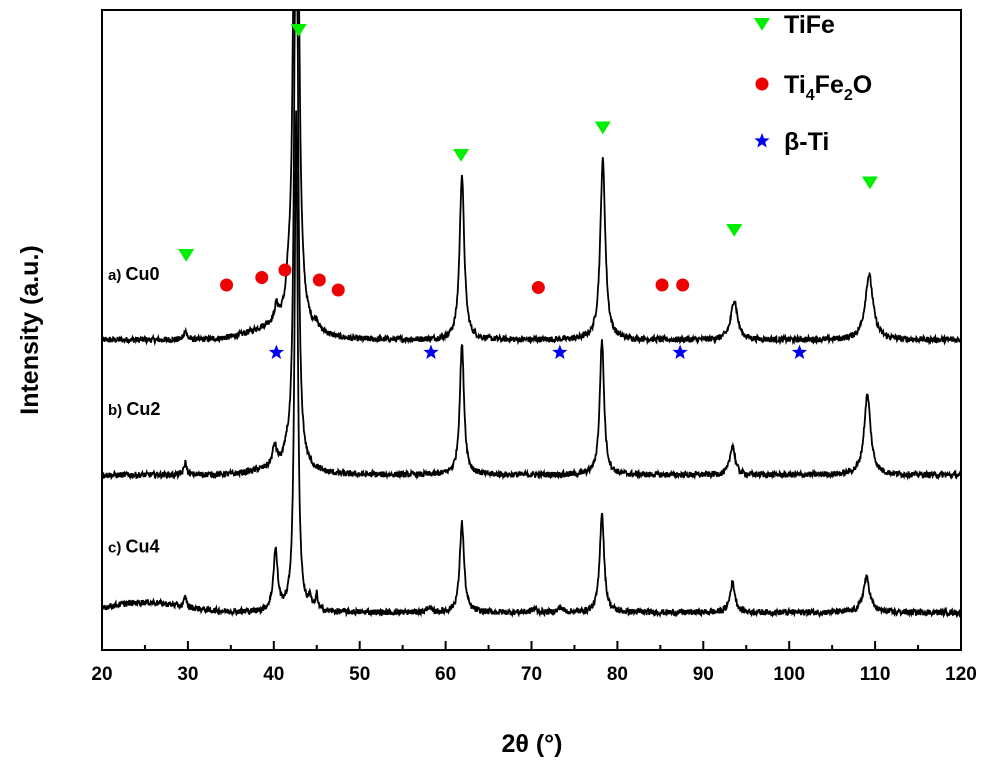  What do you see at coordinates (762, 140) in the screenshot?
I see `legend-beta-ti-symbol` at bounding box center [762, 140].